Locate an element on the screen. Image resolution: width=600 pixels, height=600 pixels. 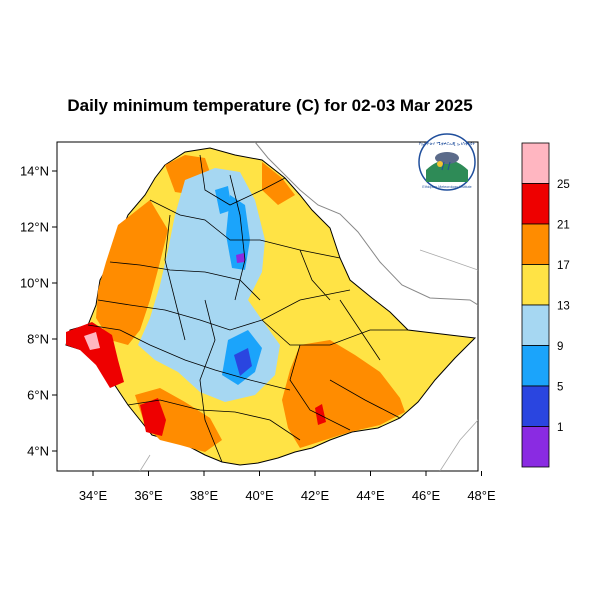
zone-red-southeast is located at coordinates (320, 414).